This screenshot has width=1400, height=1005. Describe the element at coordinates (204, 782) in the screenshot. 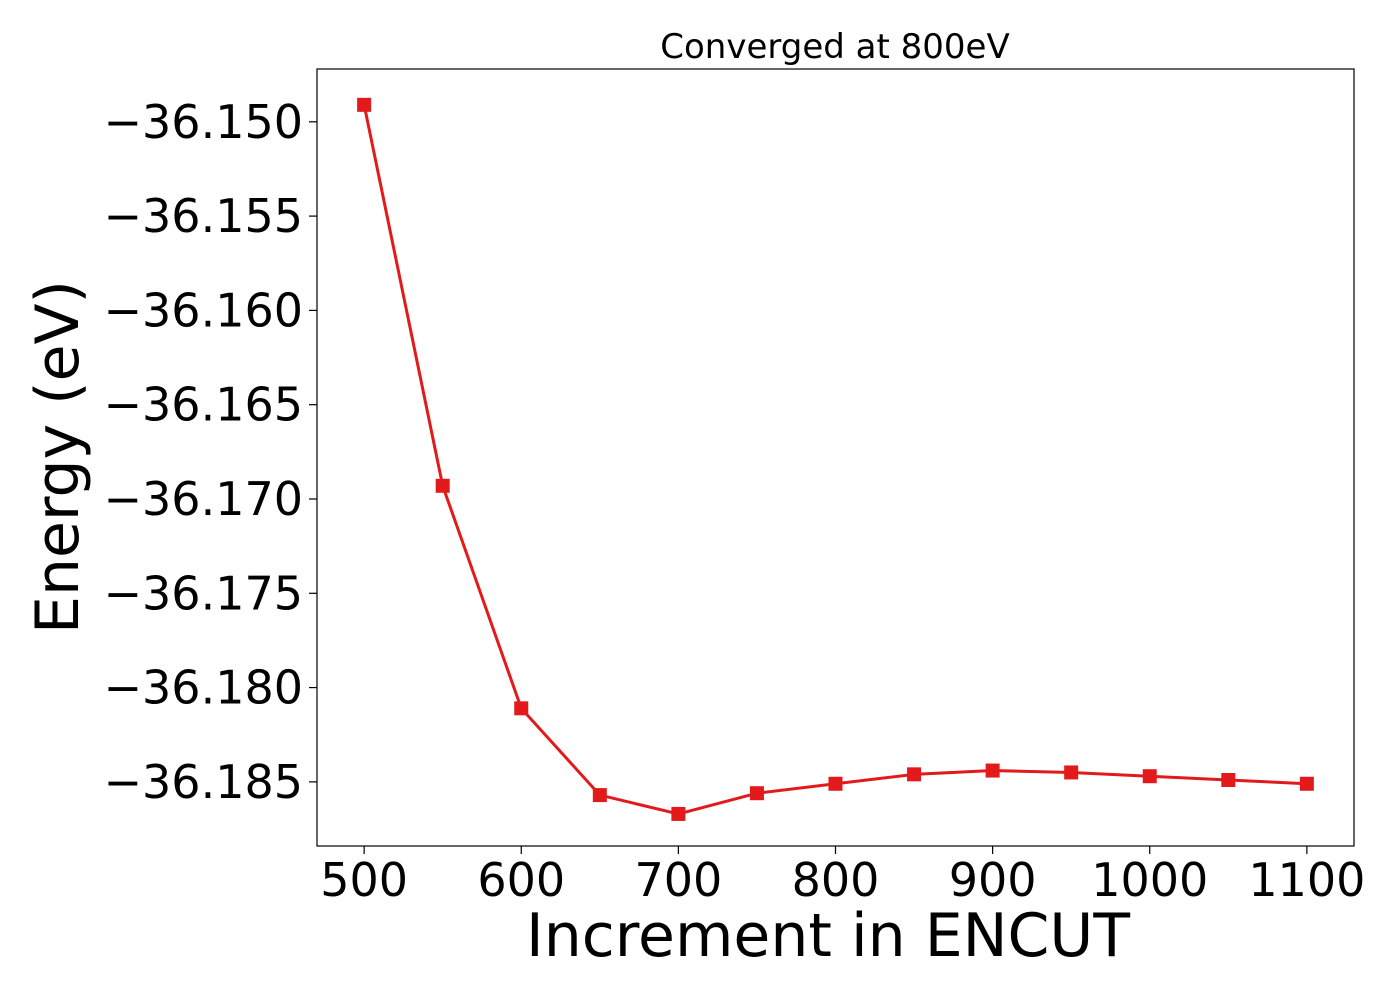

I see `y-tick-label: −36.185` at that location.